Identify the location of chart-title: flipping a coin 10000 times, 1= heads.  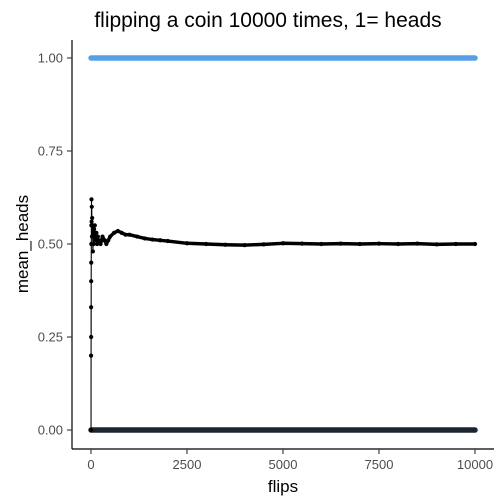
(267, 20).